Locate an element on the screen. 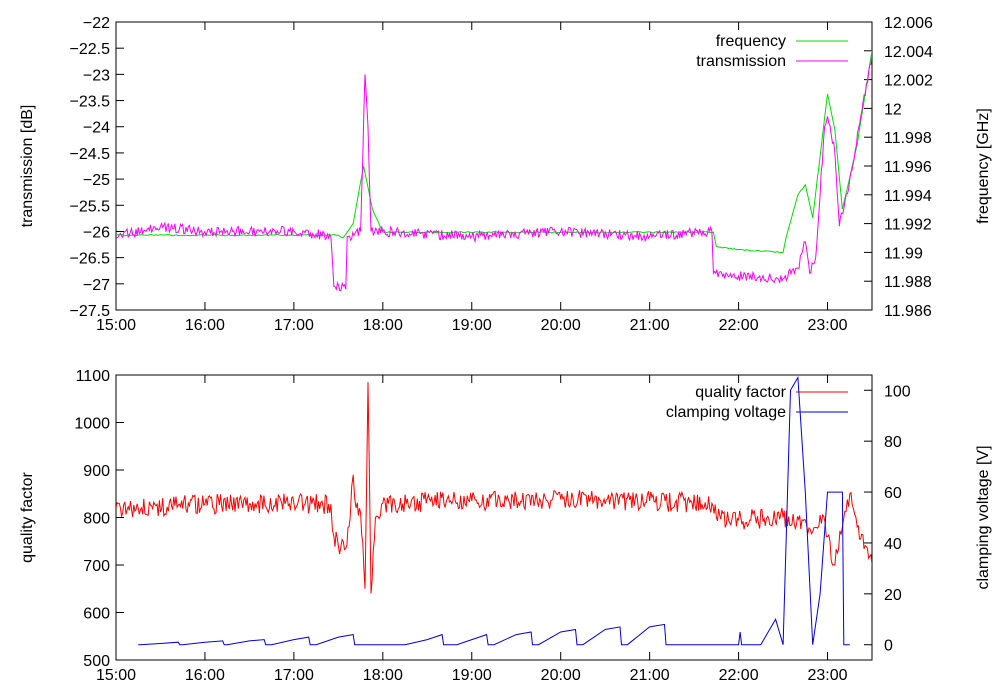  legend-label-frequency: frequency is located at coordinates (751, 41).